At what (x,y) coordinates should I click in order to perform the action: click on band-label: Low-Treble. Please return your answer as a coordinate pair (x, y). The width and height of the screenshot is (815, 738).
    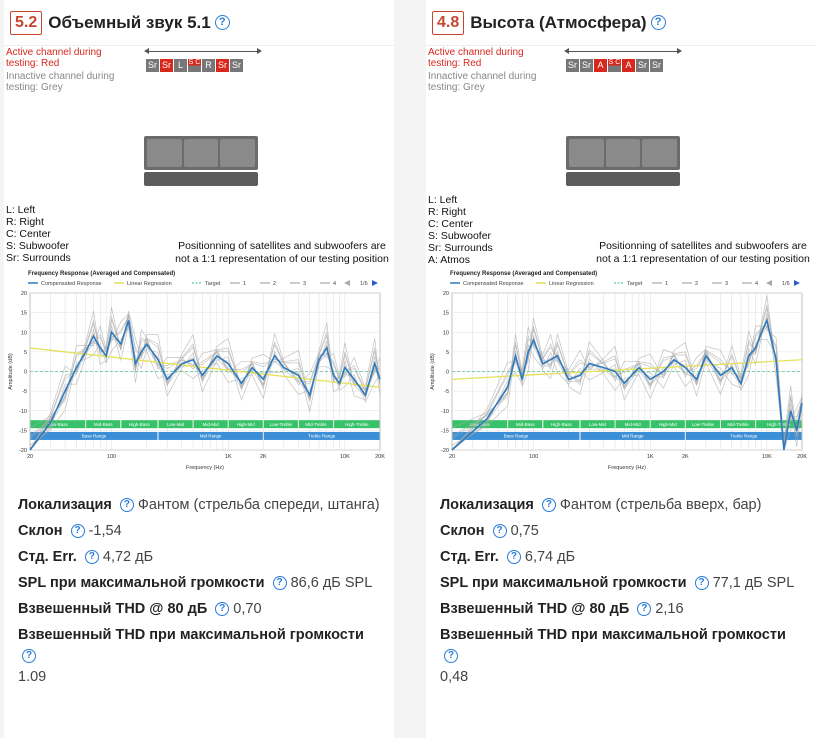
    Looking at the image, I should click on (281, 424).